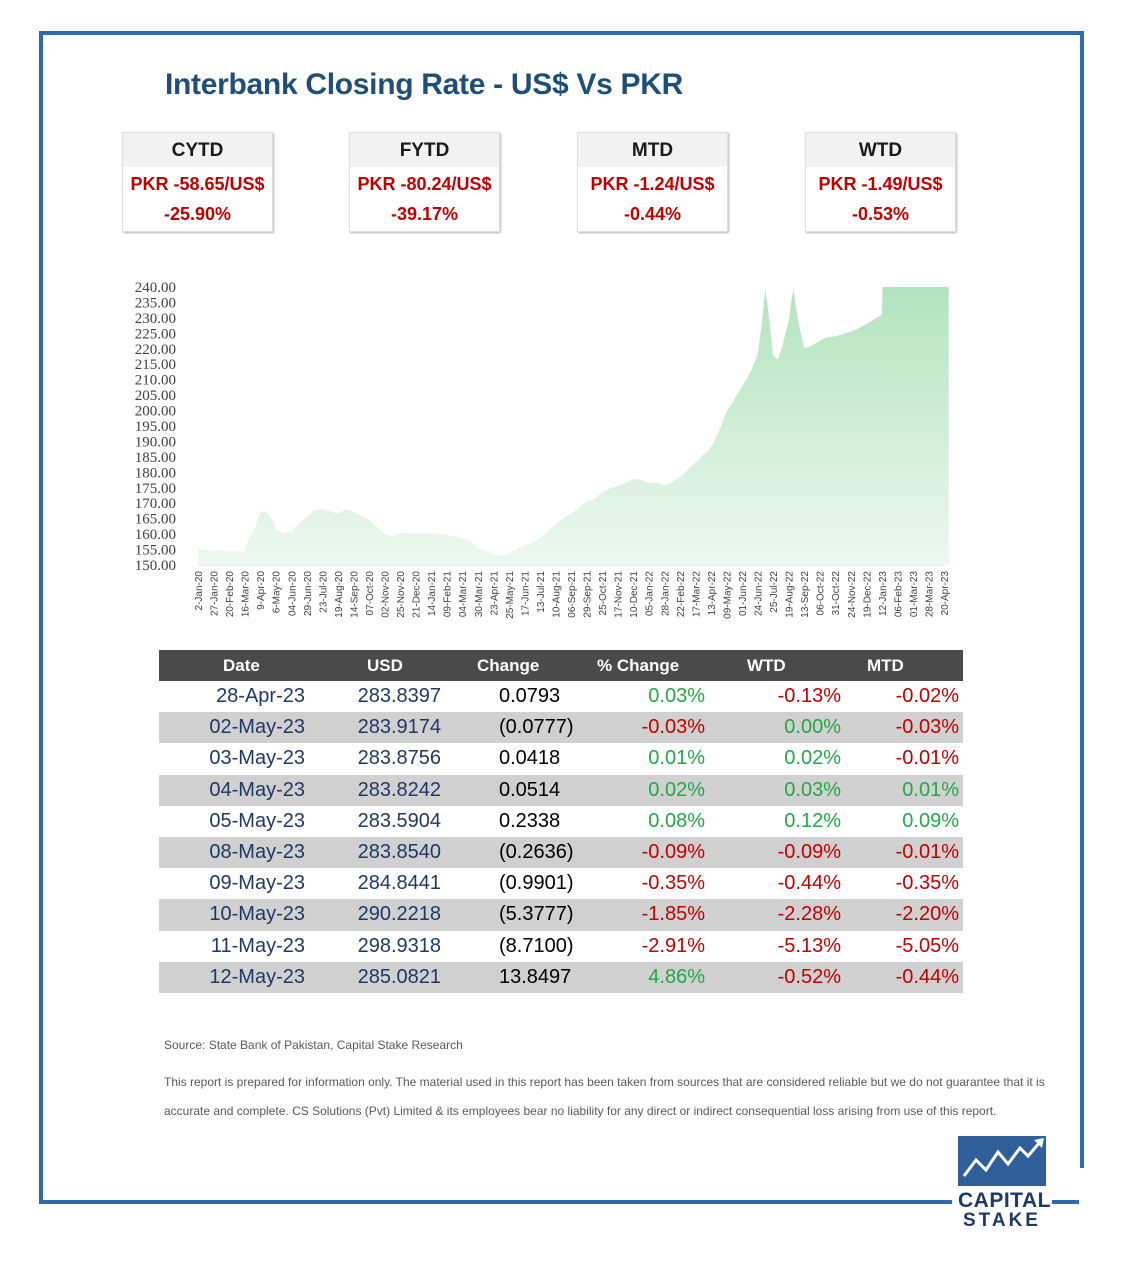 Image resolution: width=1121 pixels, height=1267 pixels. Describe the element at coordinates (652, 184) in the screenshot. I see `kpi-value: PKR -1.24/US$` at that location.